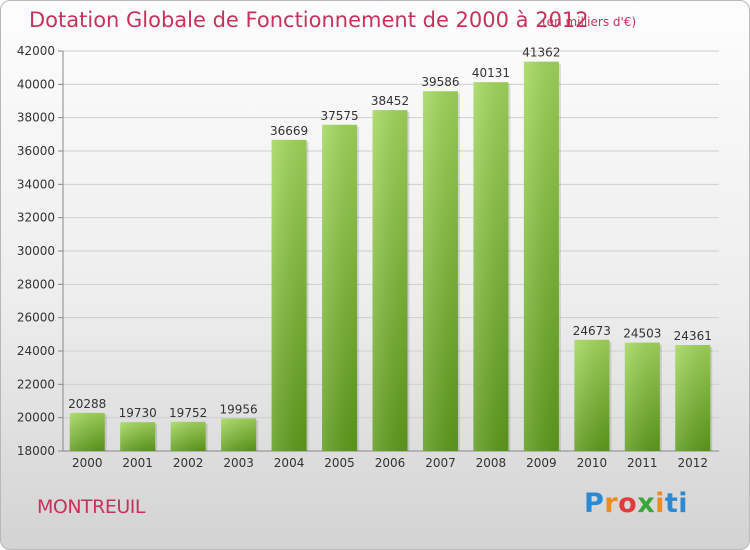 The image size is (750, 550). I want to click on bar-value-label: 36669, so click(289, 131).